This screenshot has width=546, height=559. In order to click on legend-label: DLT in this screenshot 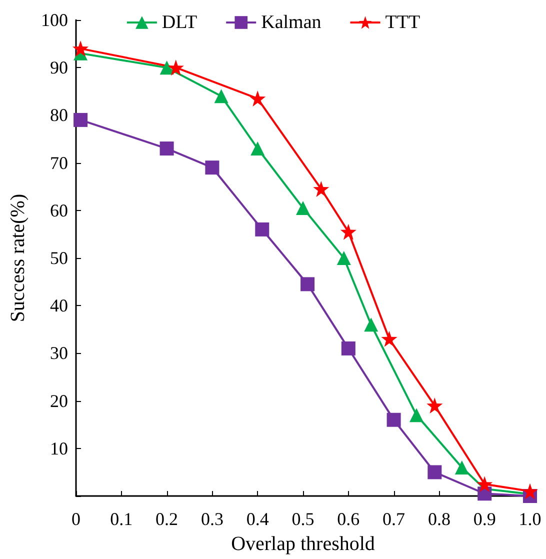, I will do `click(180, 22)`.